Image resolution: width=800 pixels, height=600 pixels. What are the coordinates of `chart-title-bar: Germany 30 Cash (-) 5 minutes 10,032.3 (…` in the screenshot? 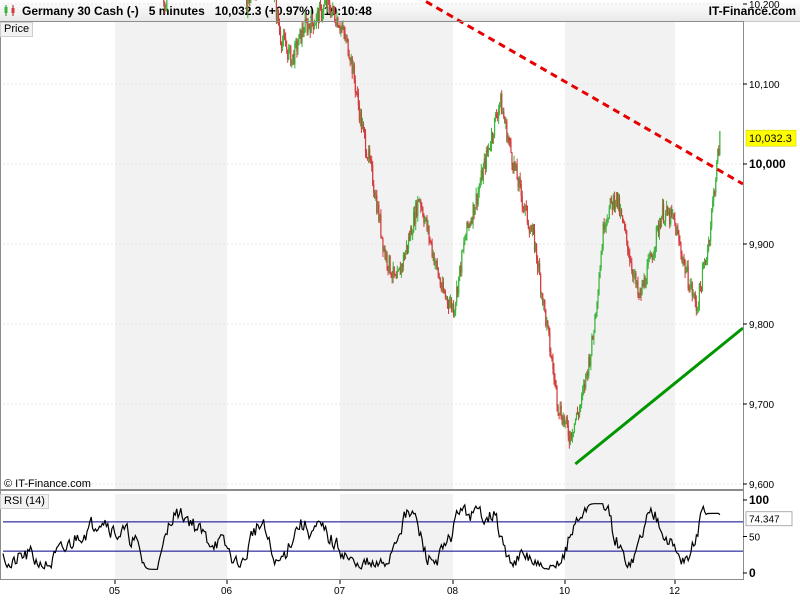 It's located at (400, 11).